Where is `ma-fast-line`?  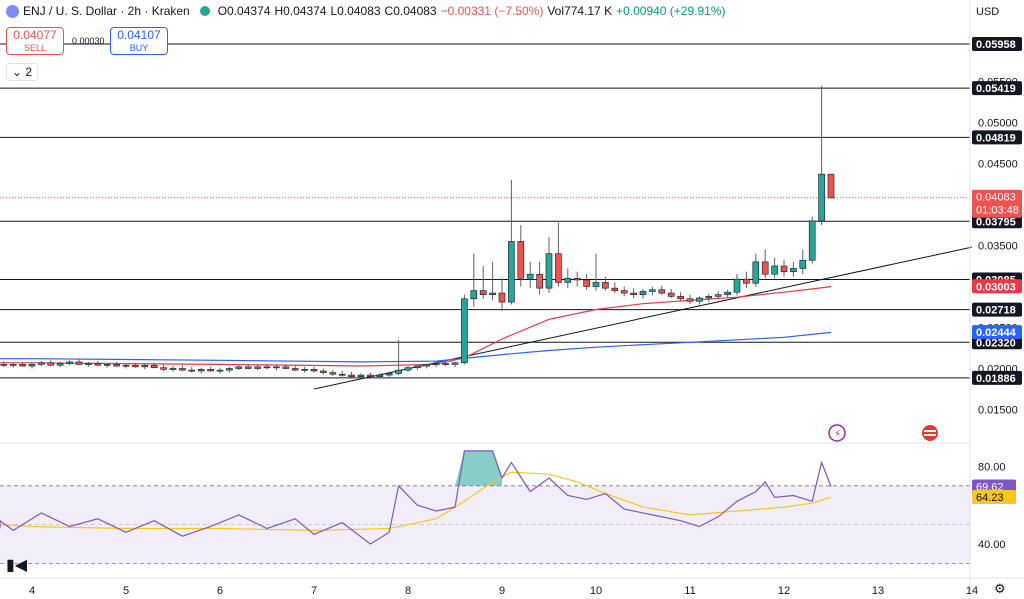
ma-fast-line is located at coordinates (416, 326).